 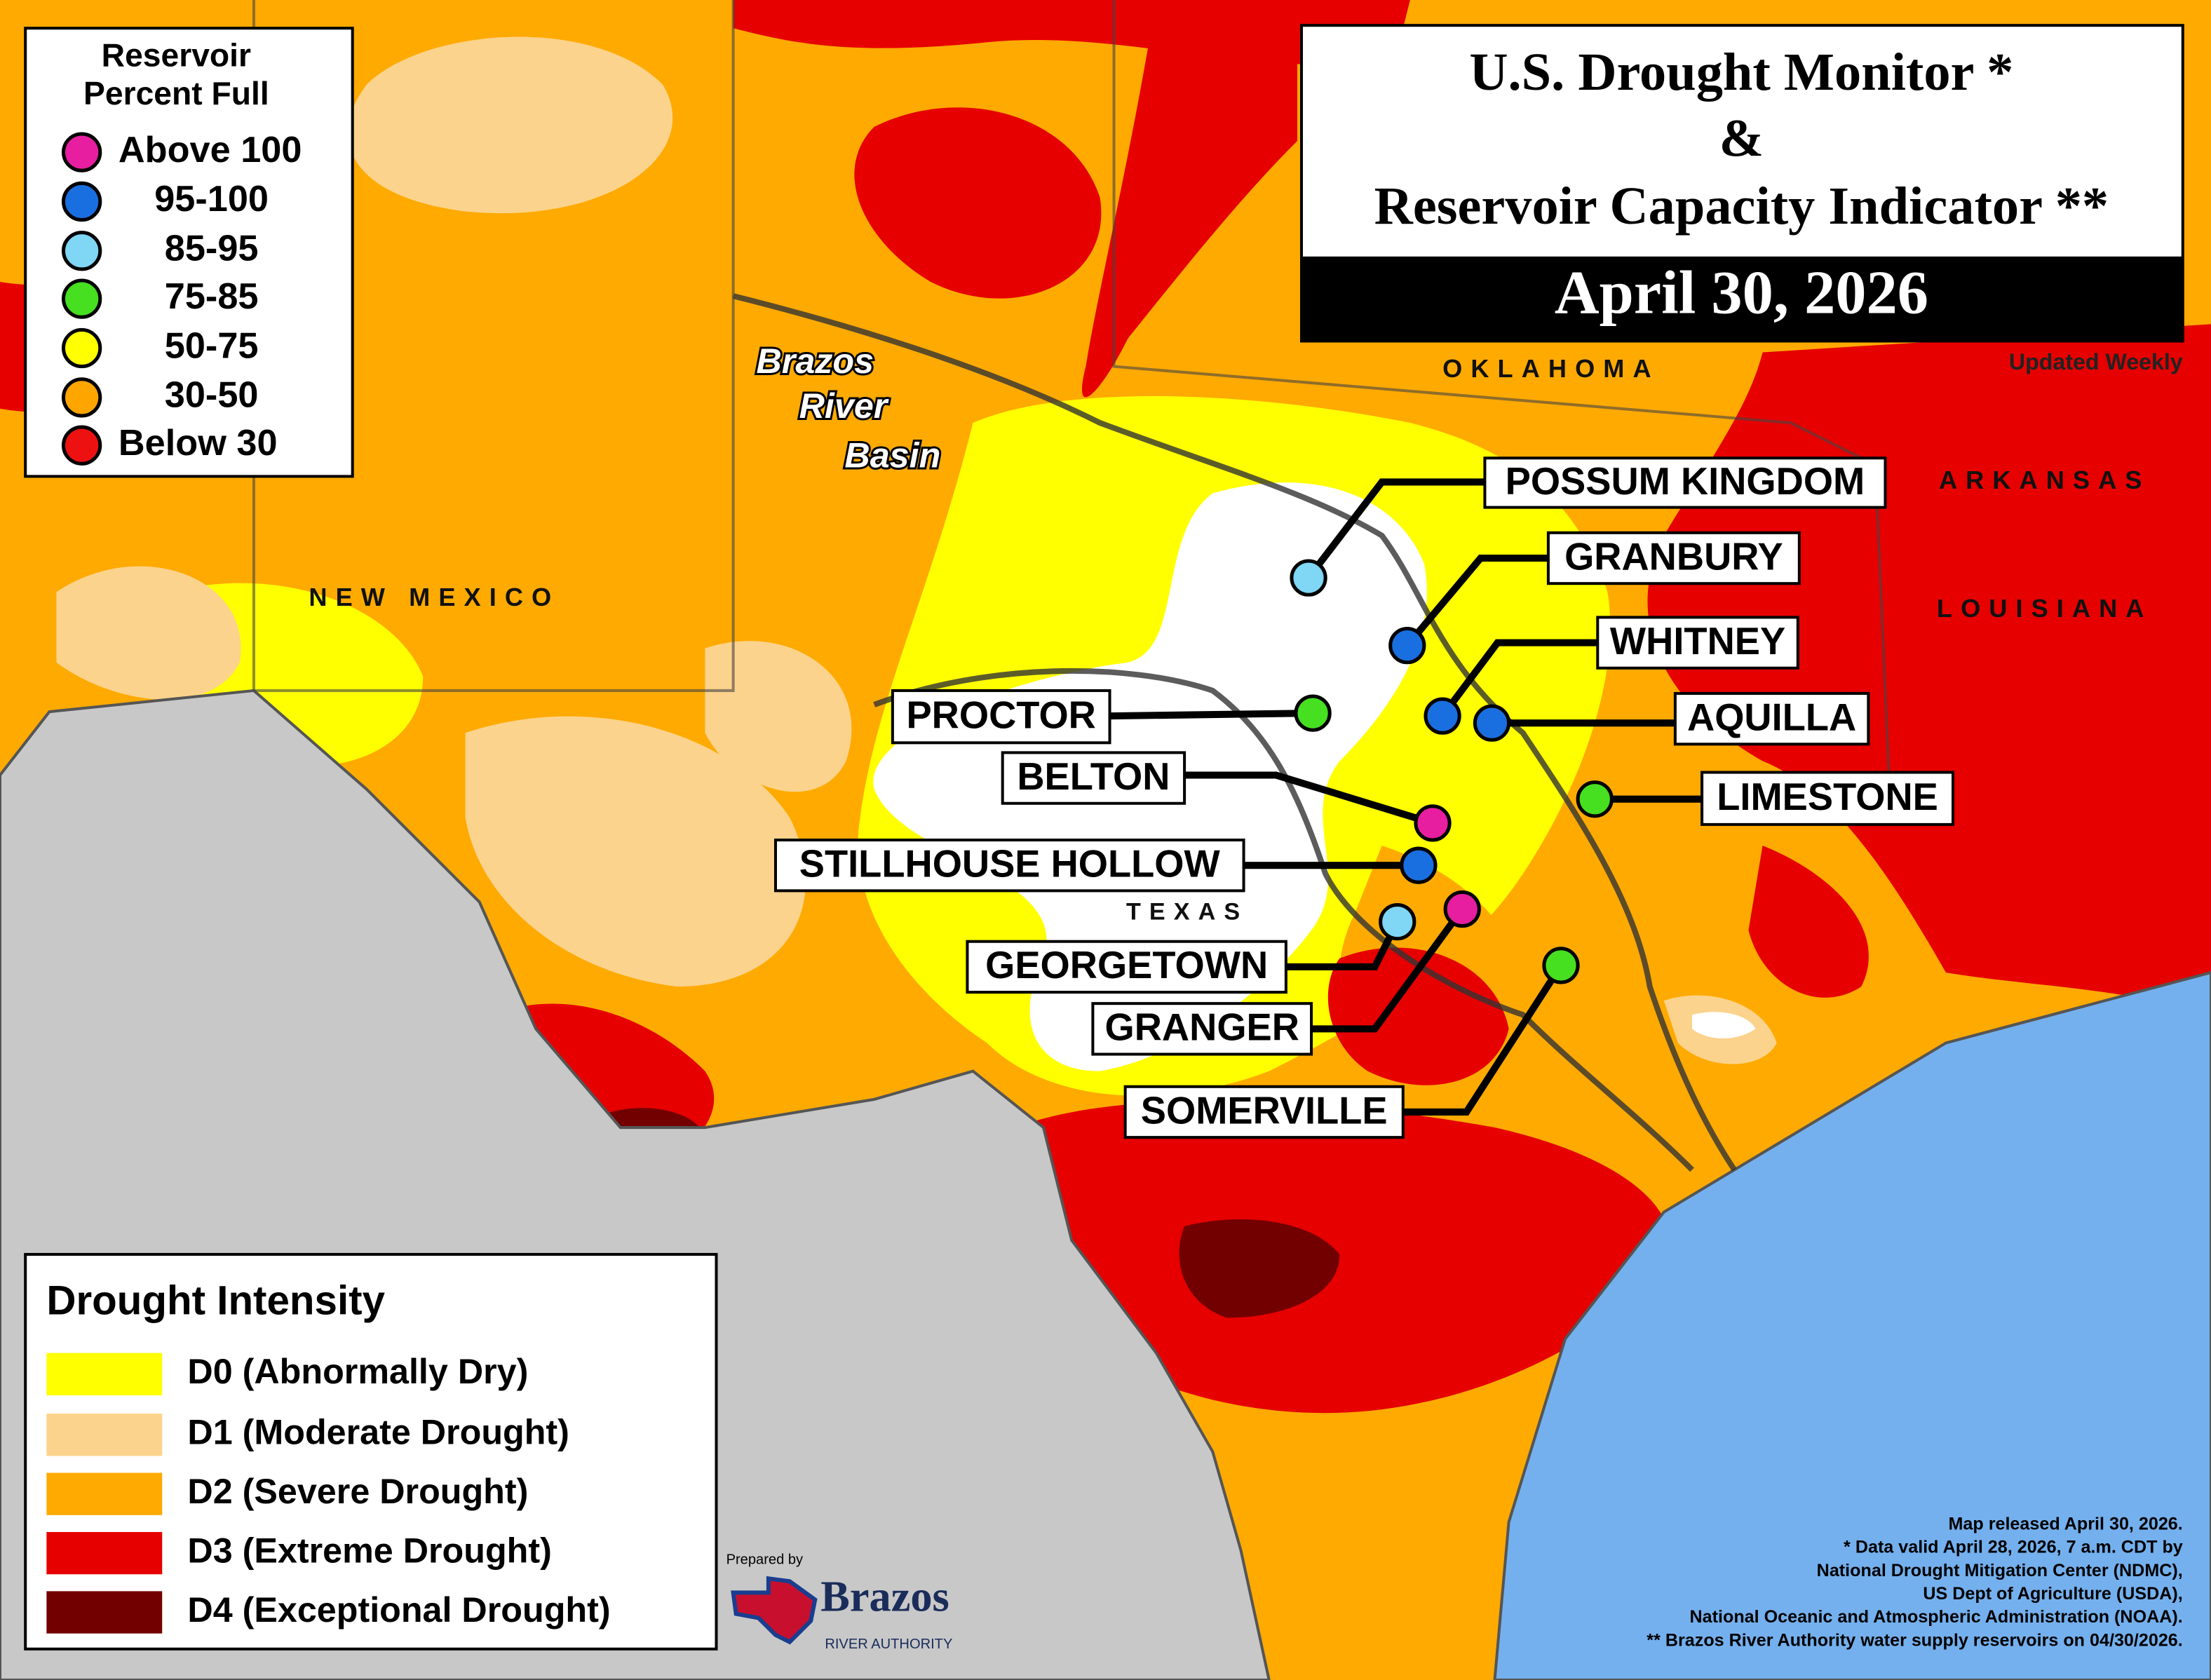 I want to click on legend-label: 75-85, so click(x=212, y=296).